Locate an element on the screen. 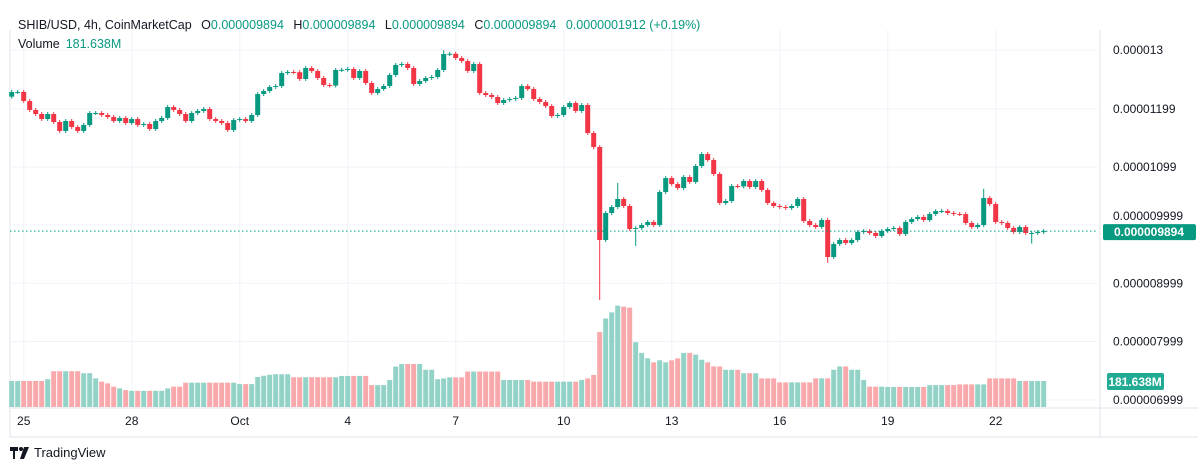 This screenshot has width=1202, height=470. time-tick-label: 28 is located at coordinates (132, 421).